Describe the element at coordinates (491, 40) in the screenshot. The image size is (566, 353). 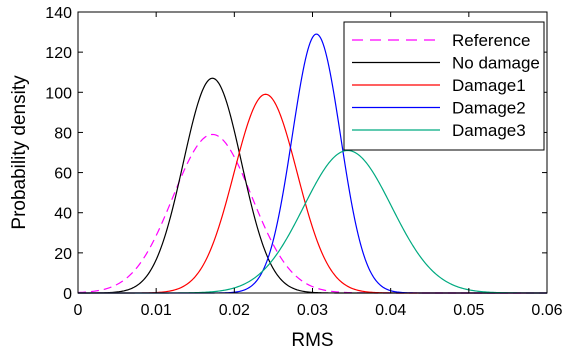
I see `legend-label: Reference` at that location.